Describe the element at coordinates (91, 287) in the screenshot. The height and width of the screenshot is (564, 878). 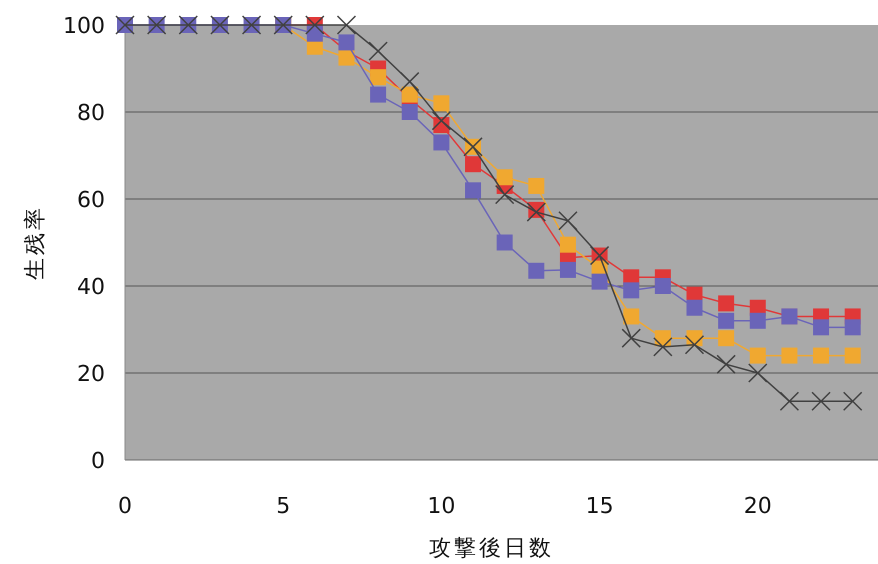
I see `y-tick-label: 40` at that location.